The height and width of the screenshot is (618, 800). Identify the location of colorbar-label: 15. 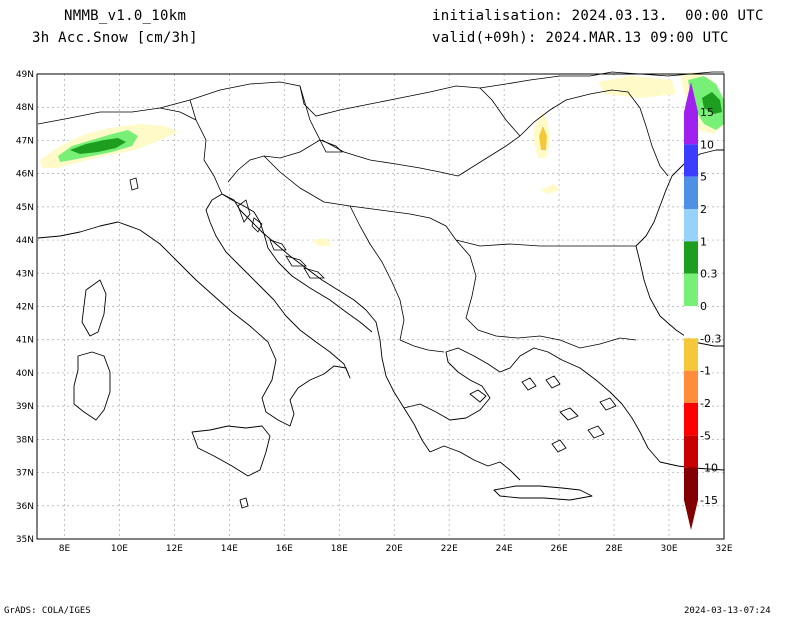
(707, 112).